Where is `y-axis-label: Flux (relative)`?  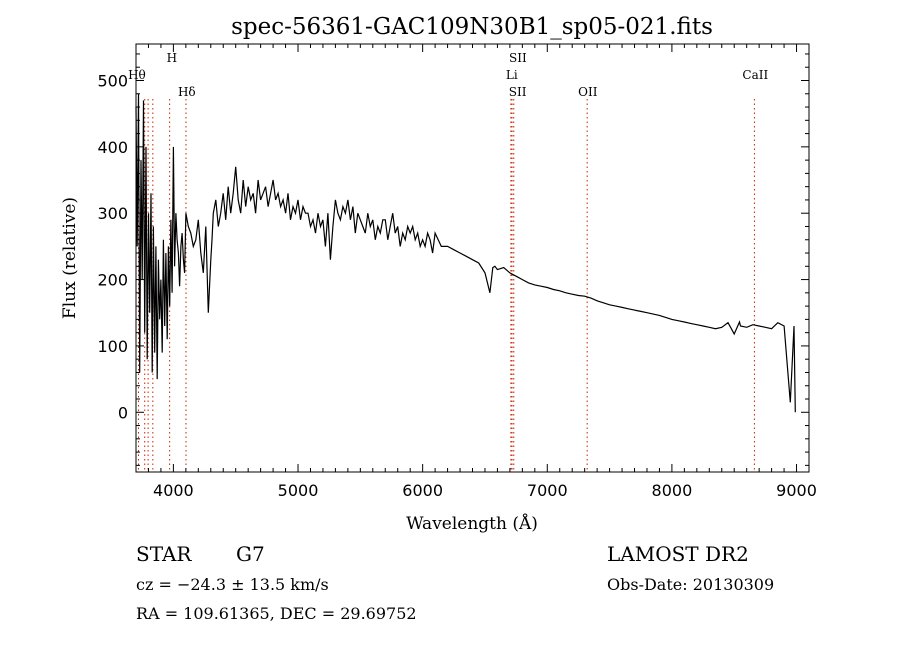 y-axis-label: Flux (relative) is located at coordinates (70, 258).